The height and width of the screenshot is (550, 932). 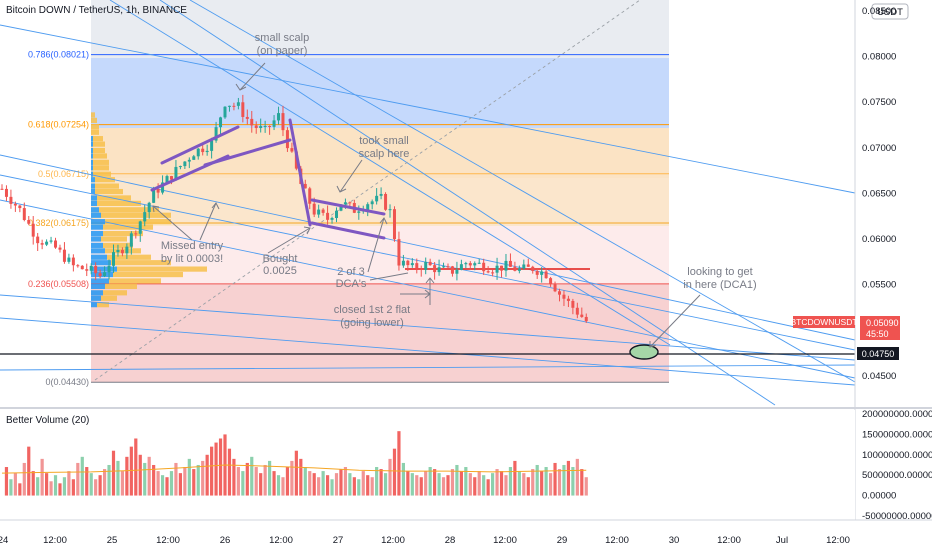 What do you see at coordinates (348, 207) in the screenshot?
I see `flag-upper` at bounding box center [348, 207].